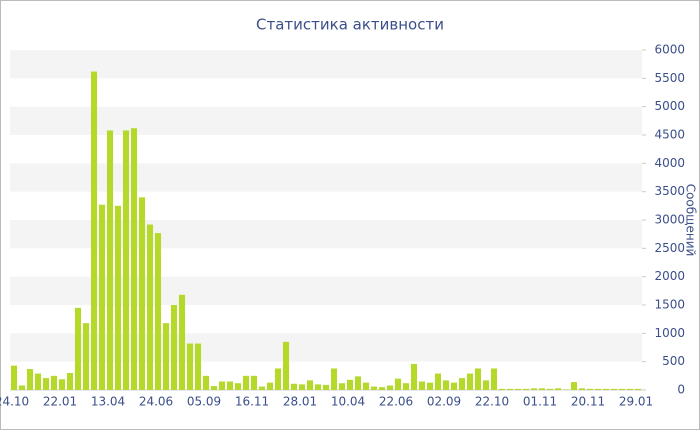 The height and width of the screenshot is (430, 700). Describe the element at coordinates (300, 402) in the screenshot. I see `x-tick-label: 28.01` at that location.